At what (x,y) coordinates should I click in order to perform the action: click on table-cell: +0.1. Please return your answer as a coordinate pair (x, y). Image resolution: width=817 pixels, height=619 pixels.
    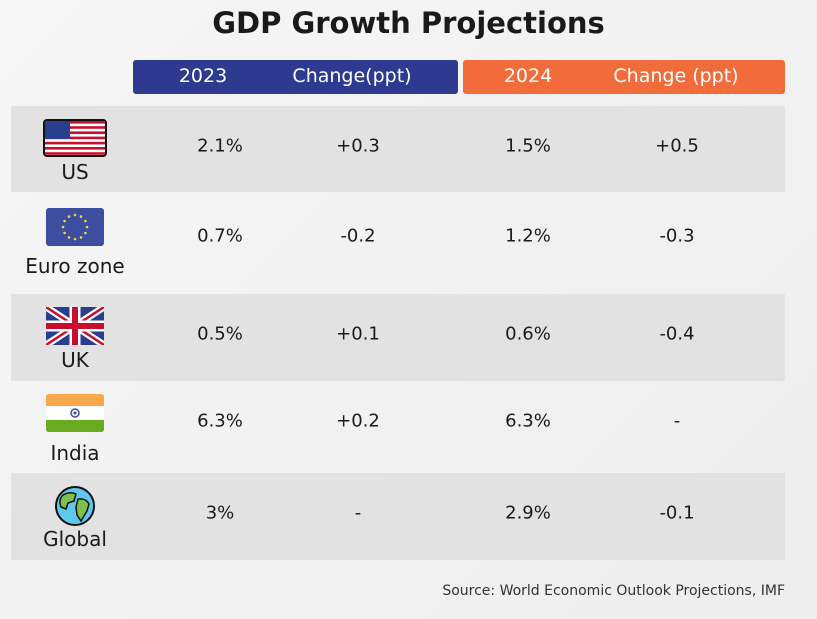
    Looking at the image, I should click on (358, 334).